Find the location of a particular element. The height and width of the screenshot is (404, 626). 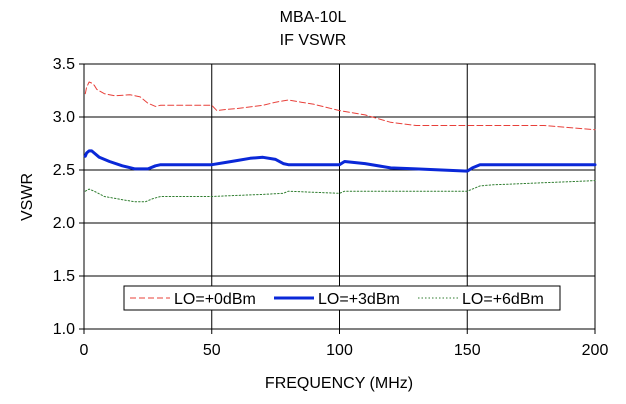

x-tick-label: 50 is located at coordinates (212, 350).